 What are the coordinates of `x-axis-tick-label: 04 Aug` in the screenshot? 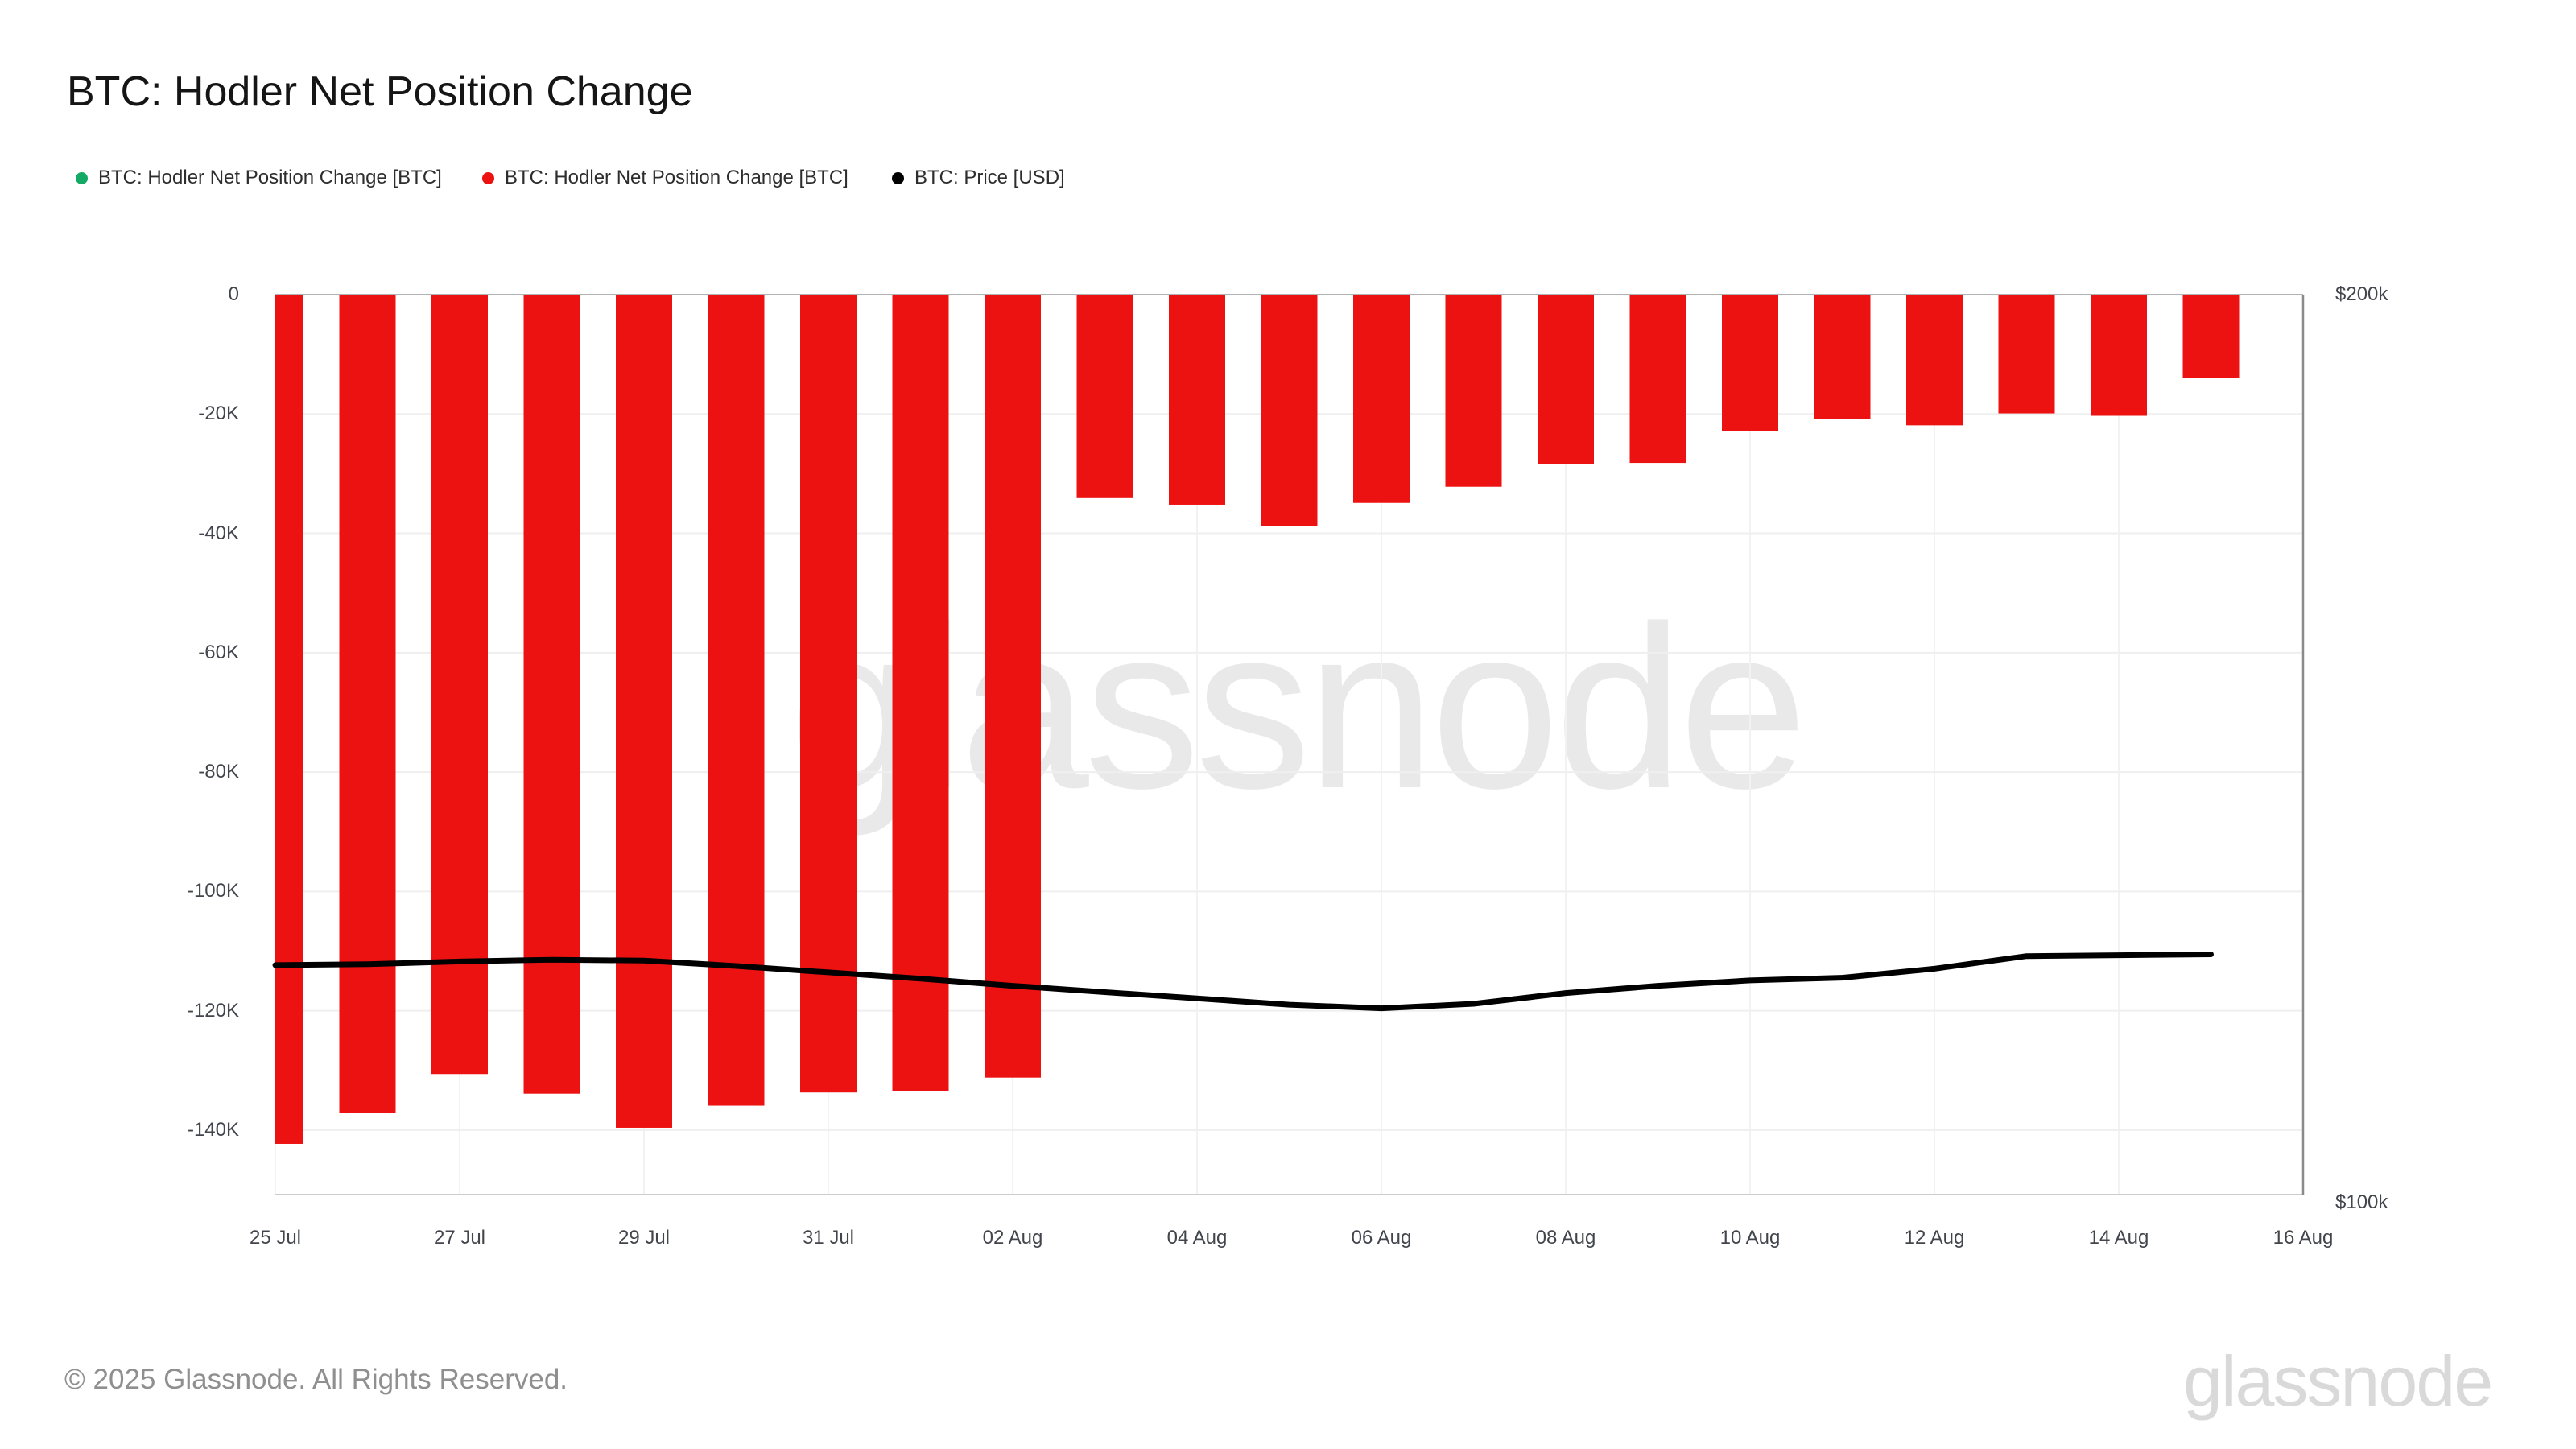 It's located at (1197, 1238).